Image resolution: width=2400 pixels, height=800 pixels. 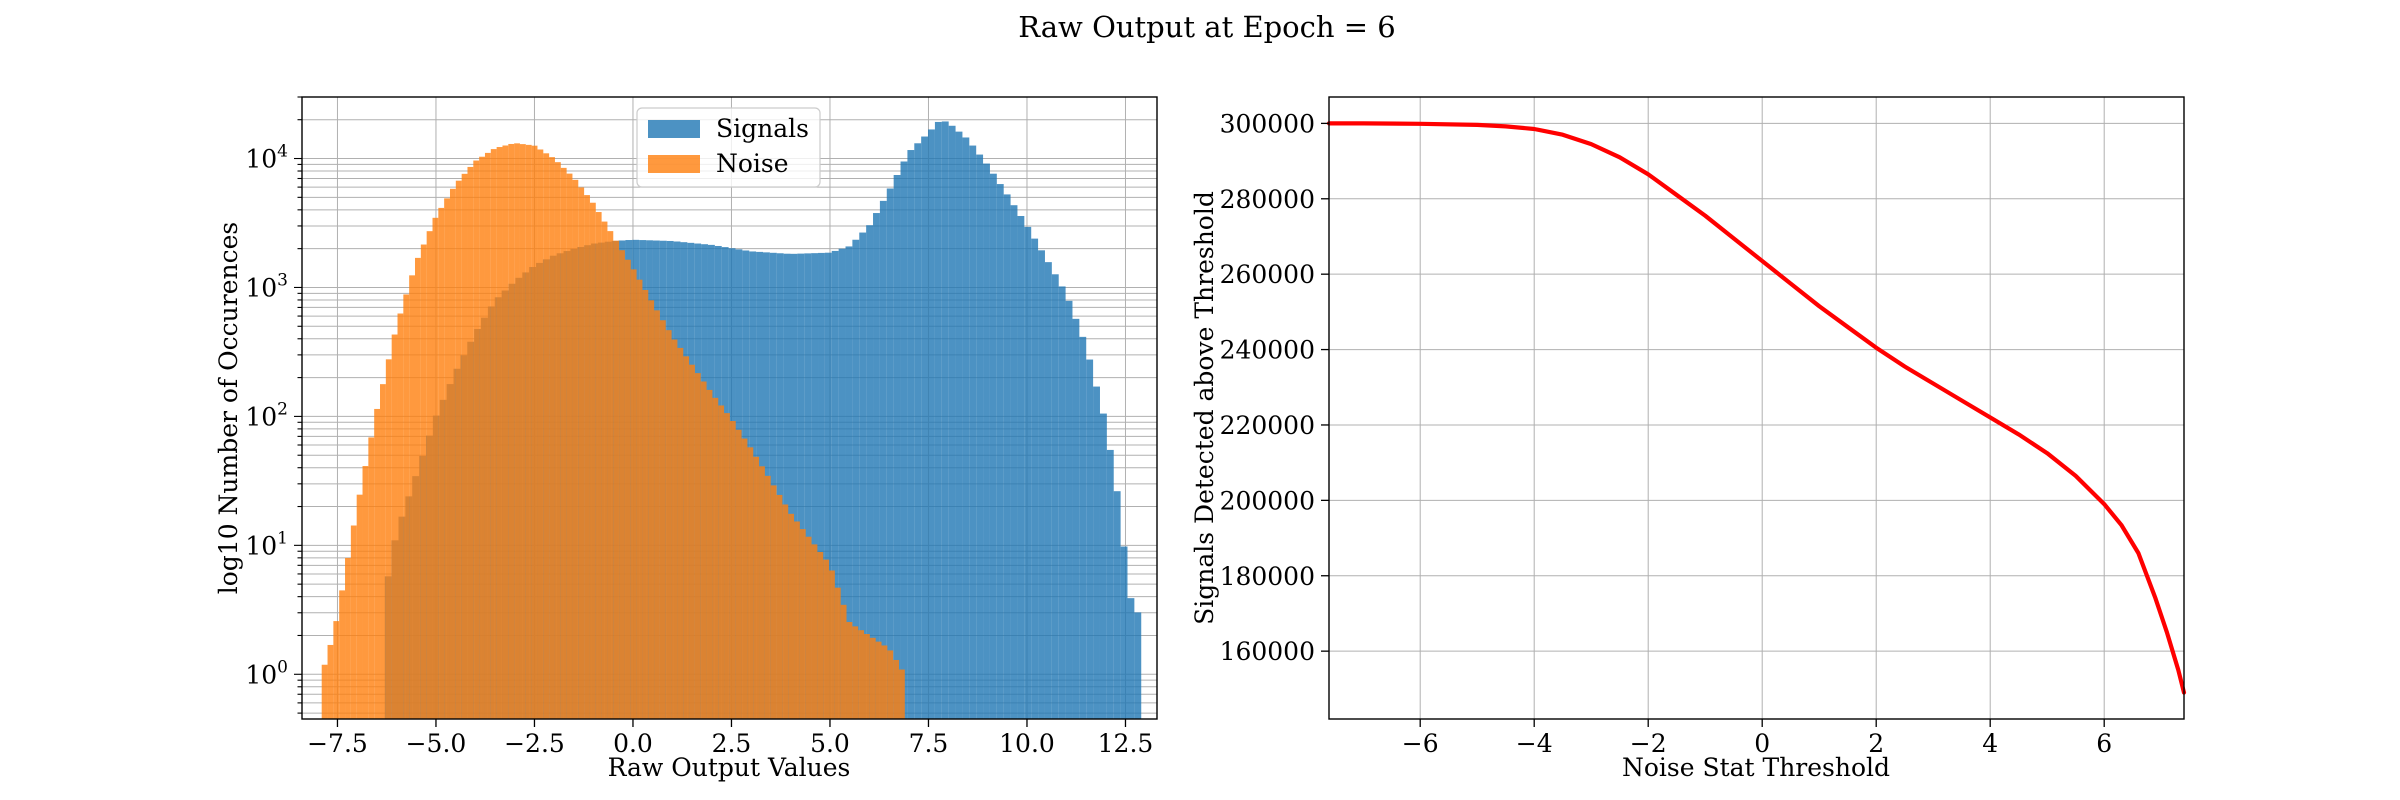 I want to click on legend-swatch-signals, so click(x=674, y=129).